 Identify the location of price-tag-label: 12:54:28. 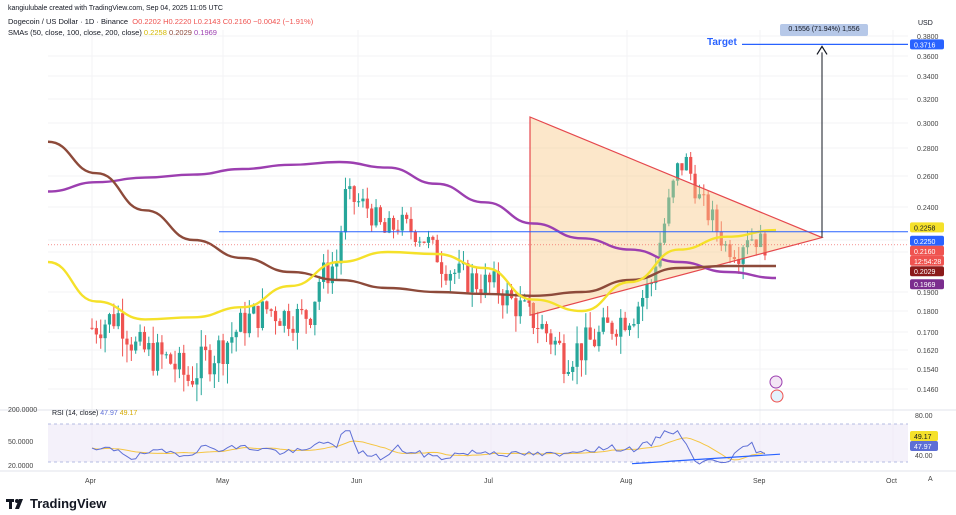
(927, 262).